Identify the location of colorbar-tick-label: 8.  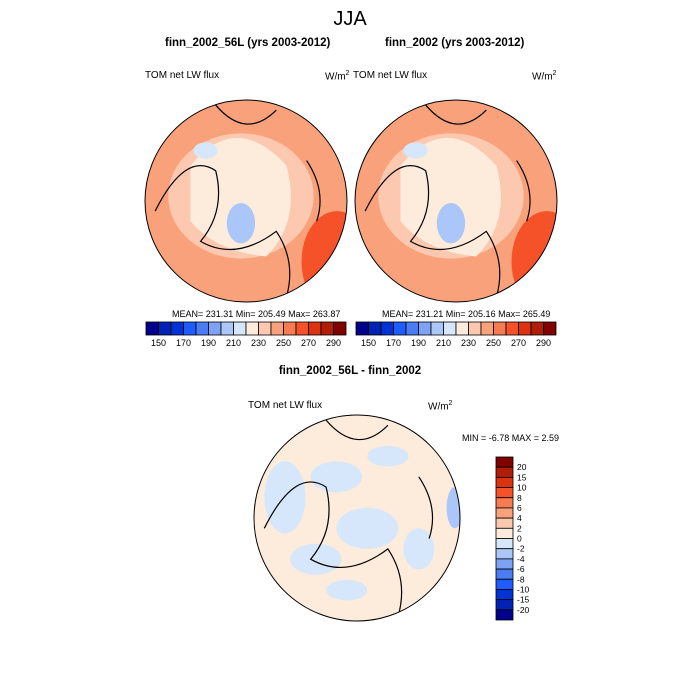
(519, 498).